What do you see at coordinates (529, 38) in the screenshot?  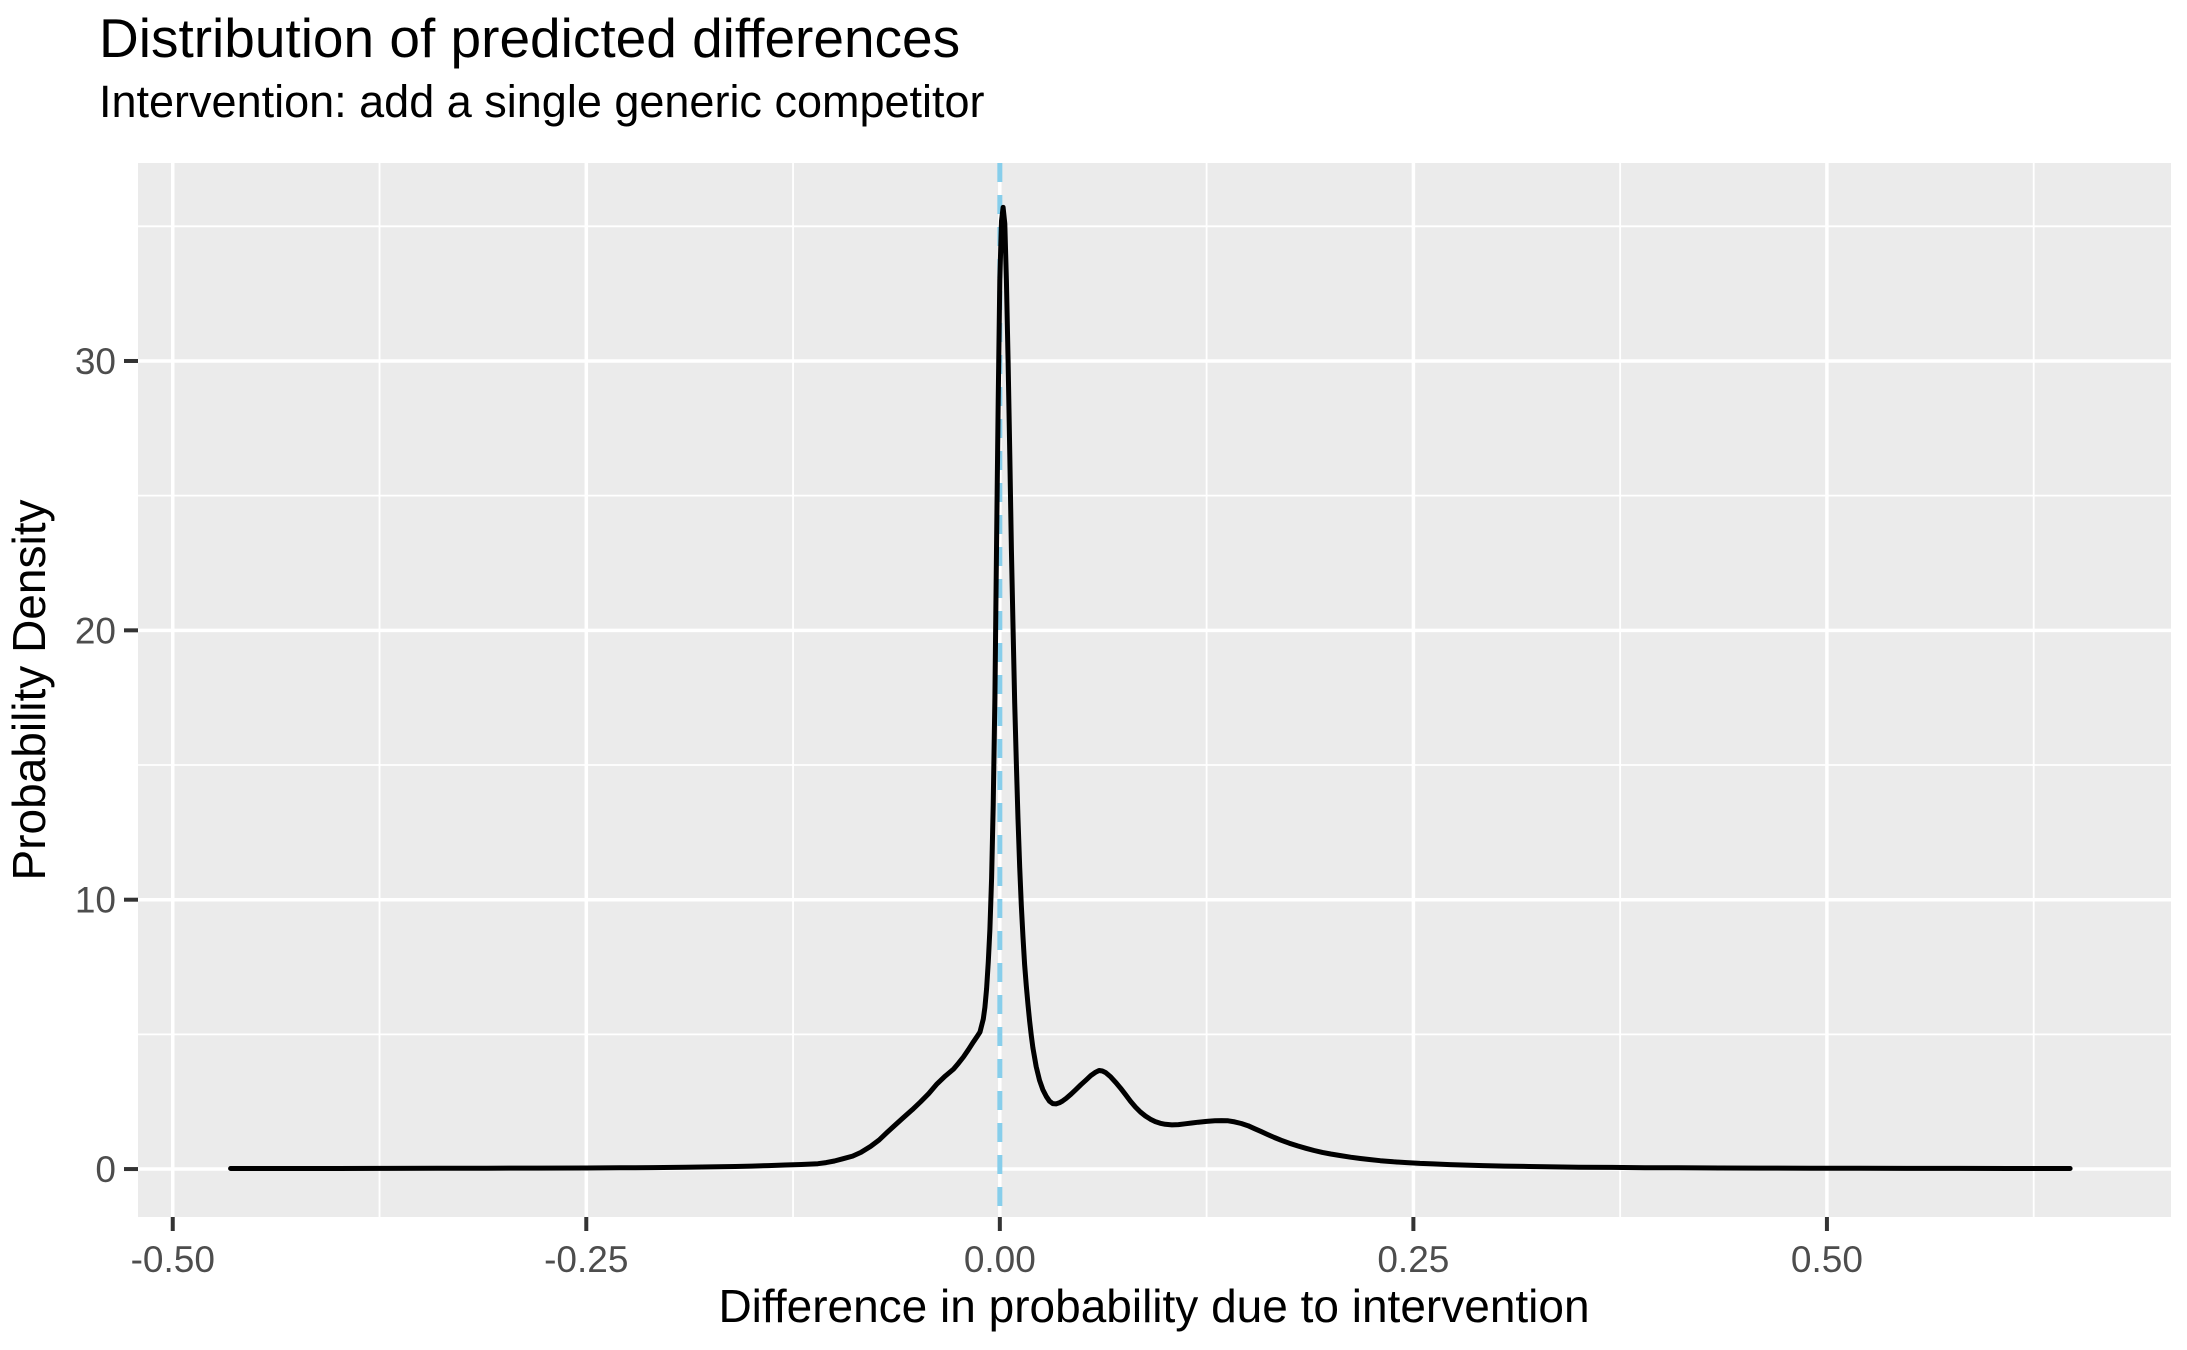 I see `plot-title: Distribution of predicted differences` at bounding box center [529, 38].